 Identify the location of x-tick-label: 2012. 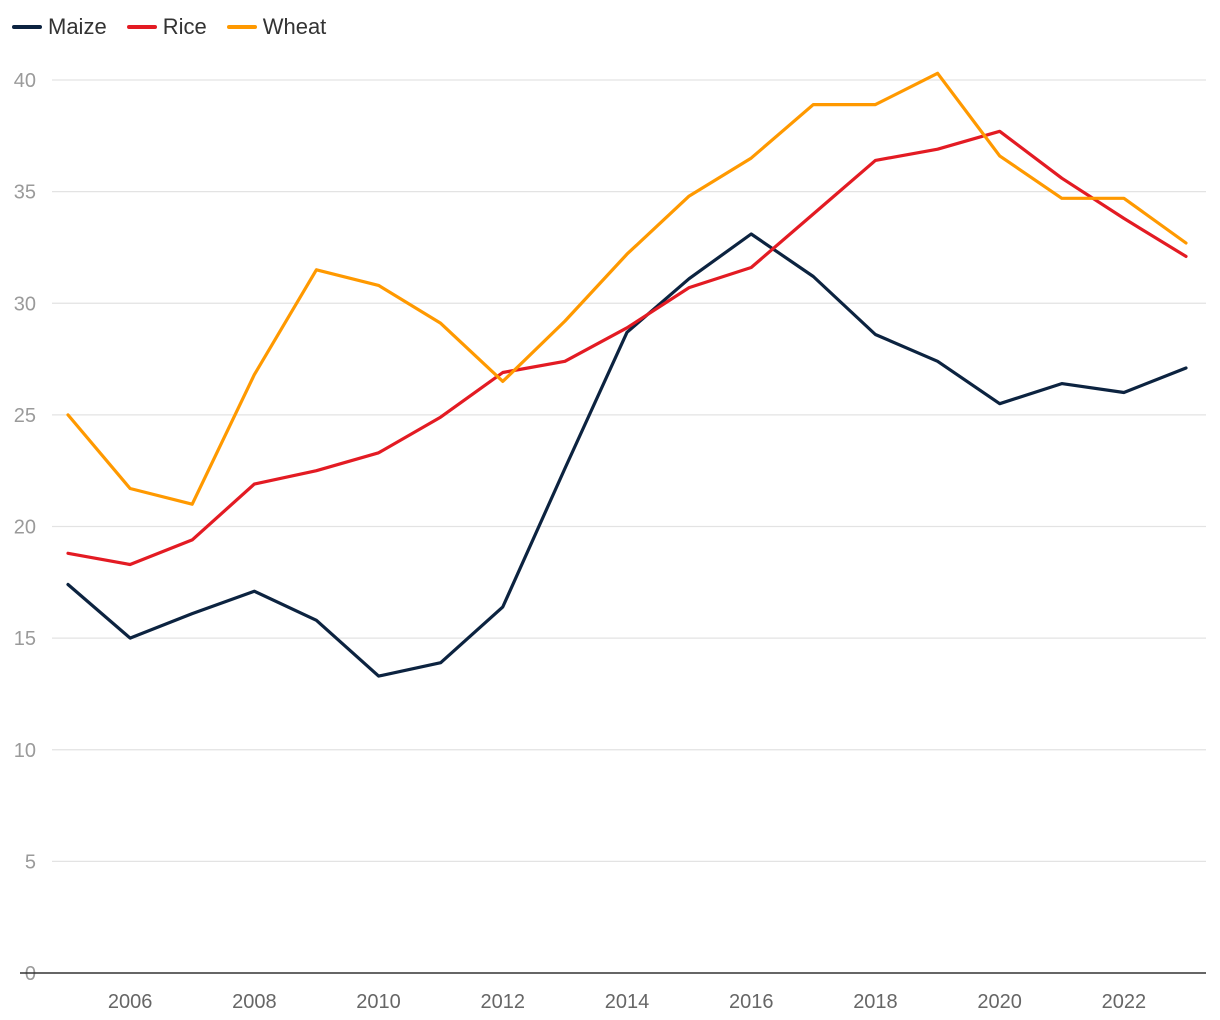
(503, 1002).